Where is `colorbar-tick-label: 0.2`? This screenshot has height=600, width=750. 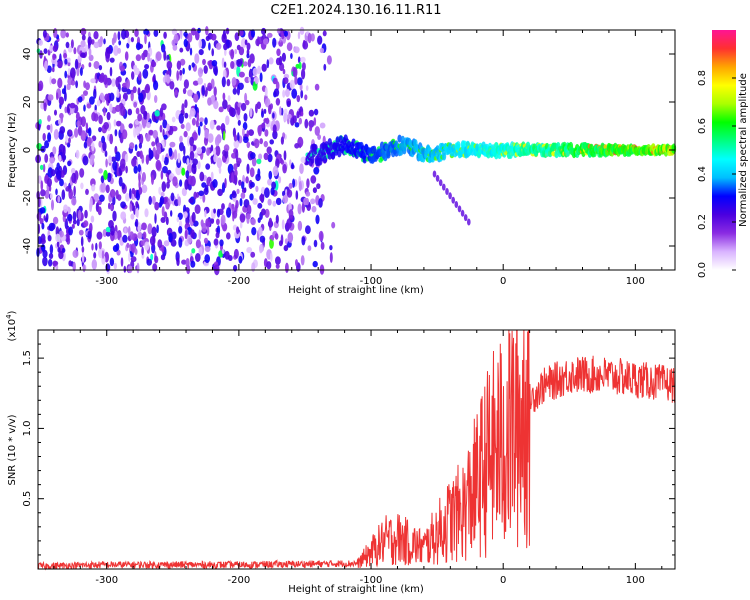
colorbar-tick-label: 0.2 is located at coordinates (702, 222).